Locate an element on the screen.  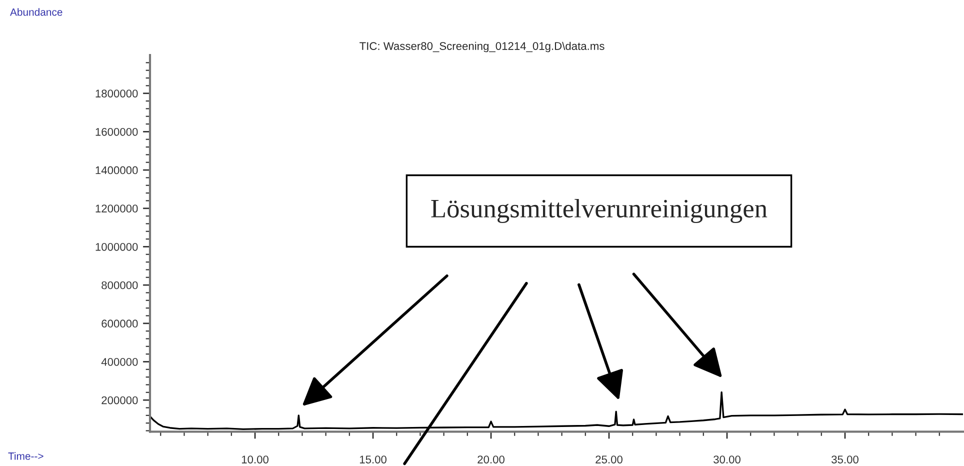
x-tick-label: 20.00 is located at coordinates (491, 460).